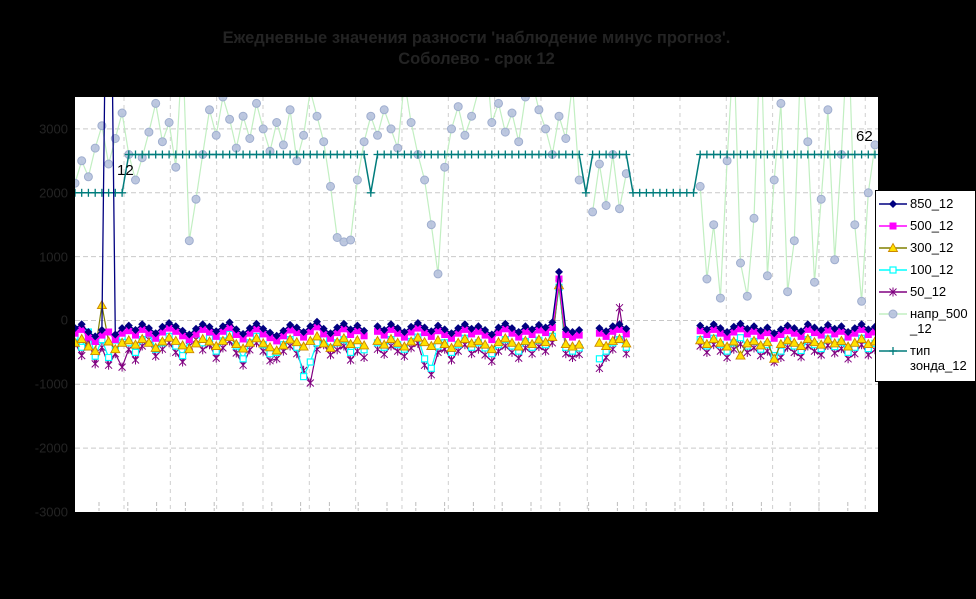 The image size is (976, 599). I want to click on legend-item-тип зонда_12: тип зонда_12, so click(925, 358).